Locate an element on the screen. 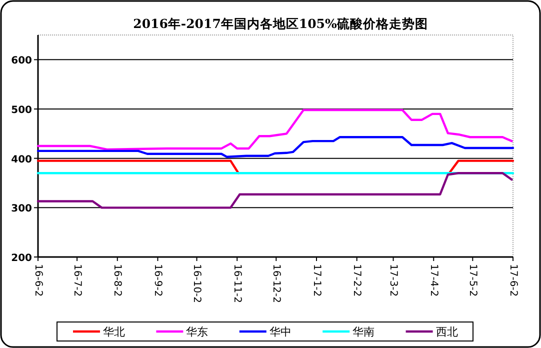 The height and width of the screenshot is (348, 541). x-tick-label: 17-3-2 is located at coordinates (393, 280).